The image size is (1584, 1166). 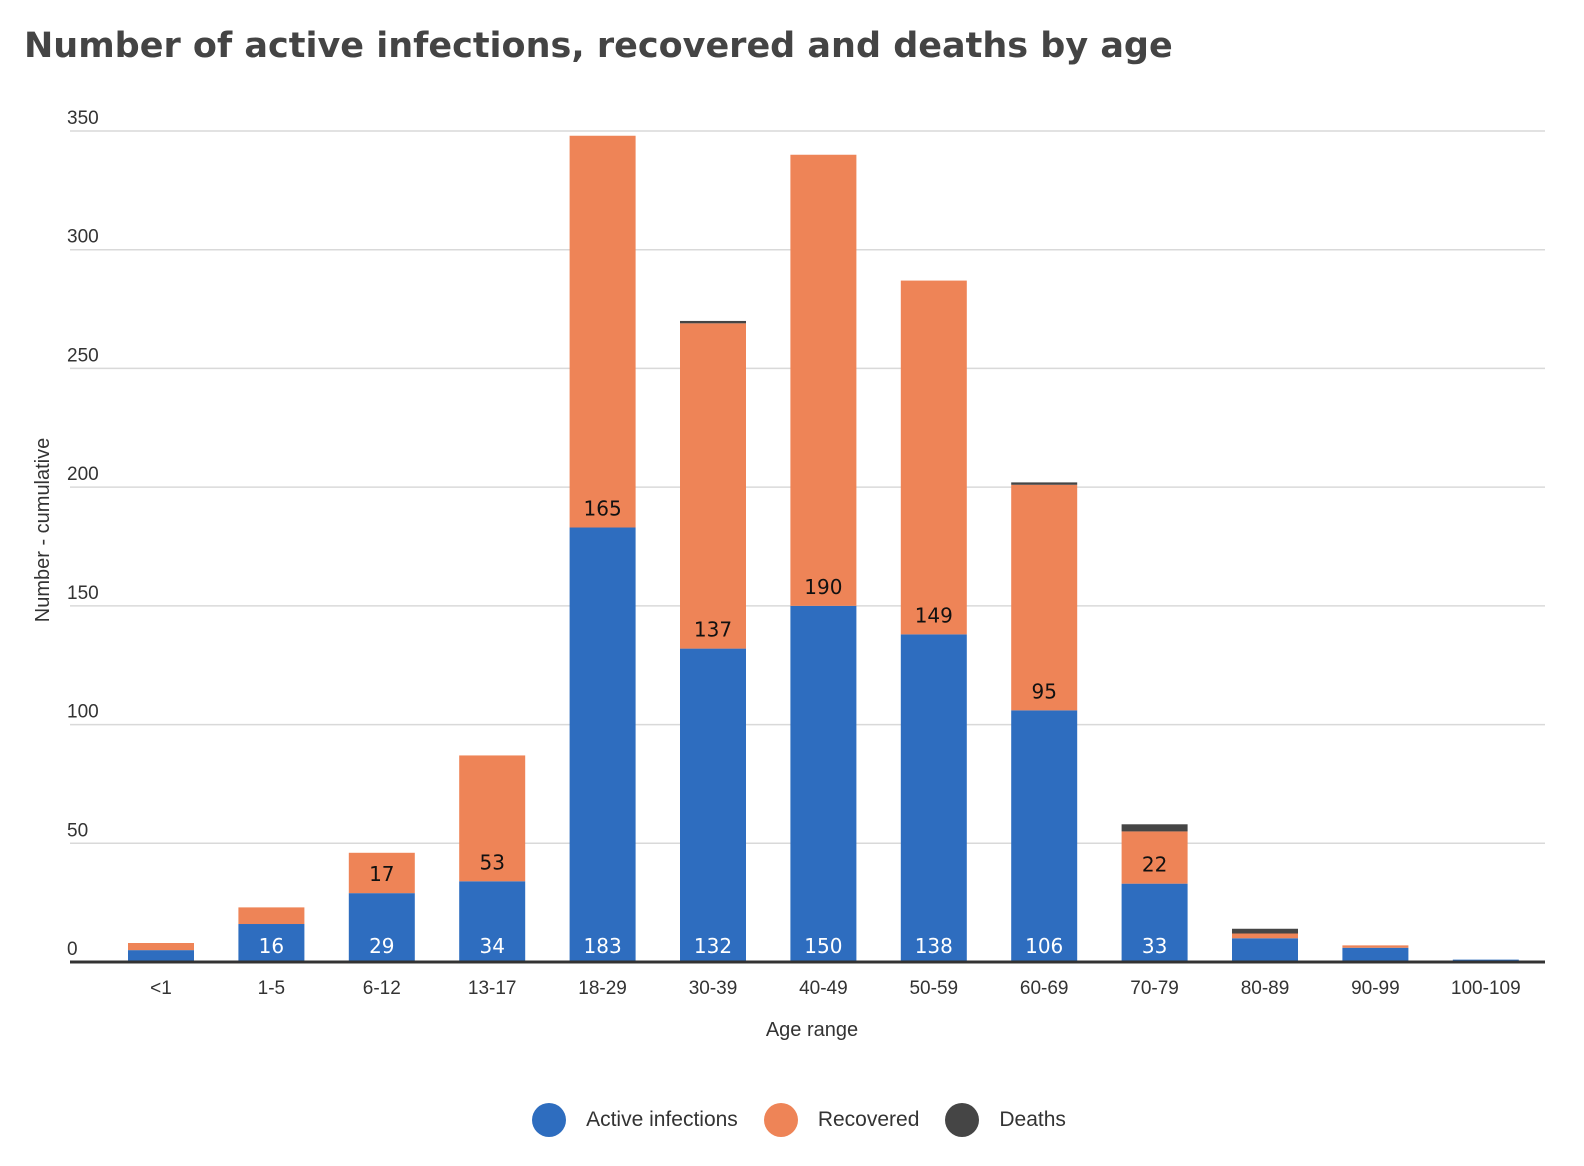 What do you see at coordinates (83, 474) in the screenshot?
I see `y-tick-label: 200` at bounding box center [83, 474].